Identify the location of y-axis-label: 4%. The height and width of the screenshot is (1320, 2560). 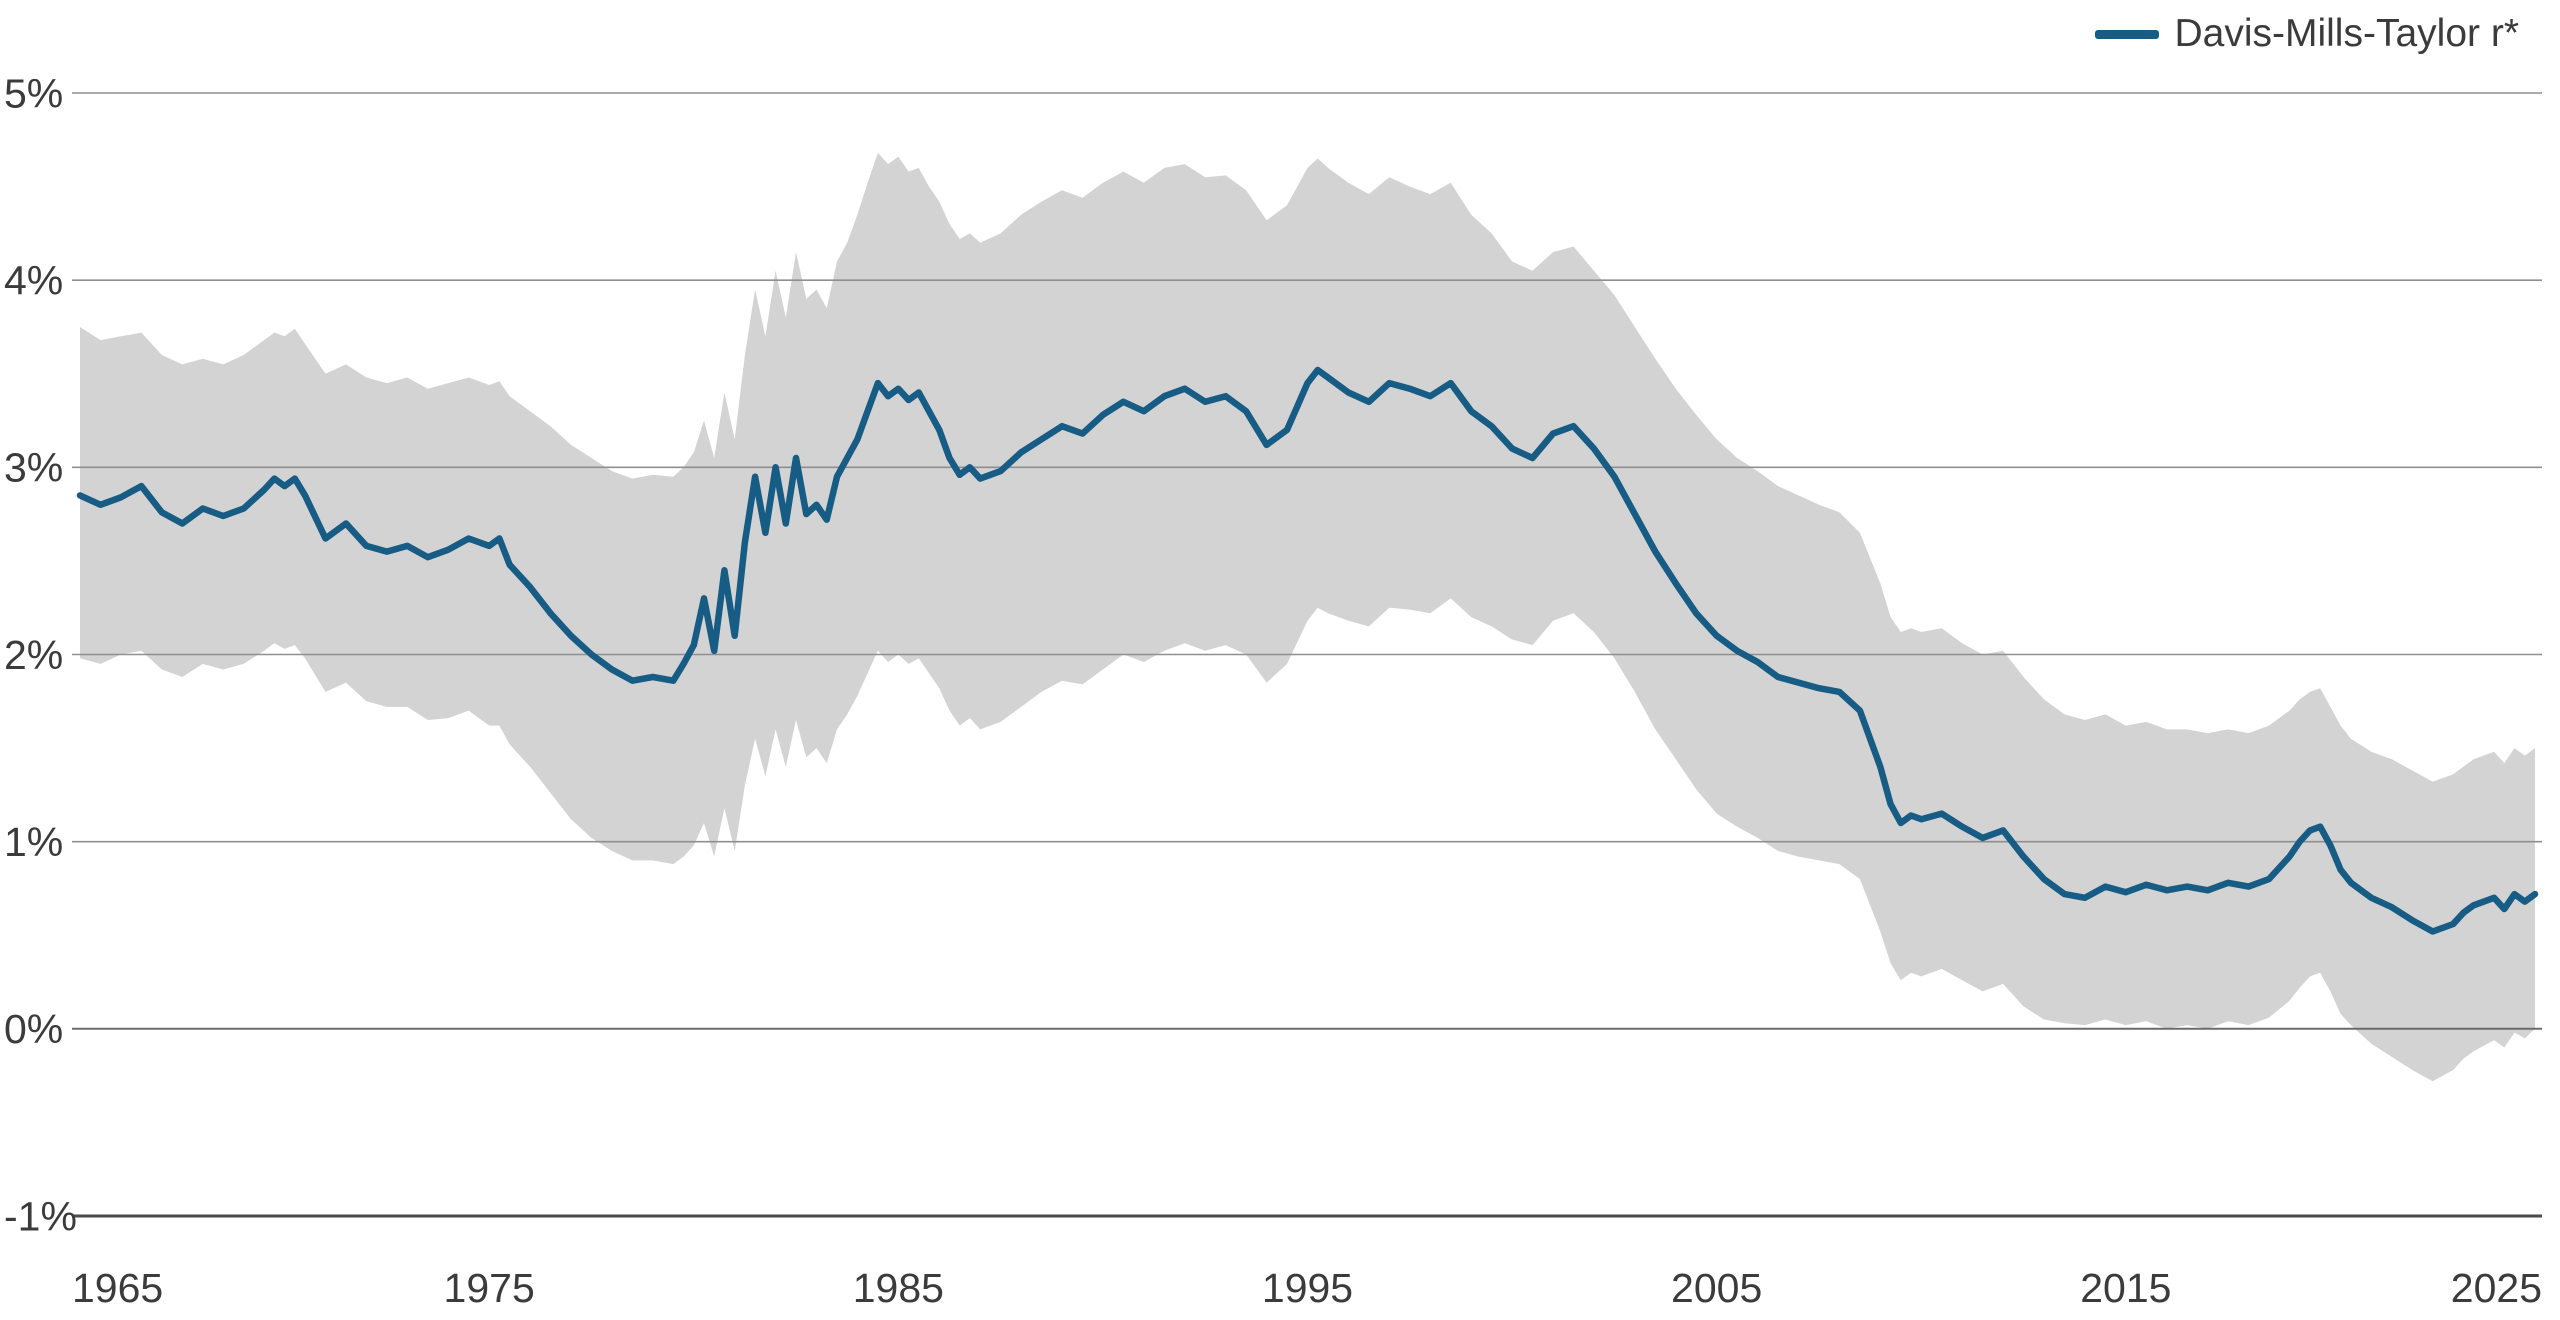
(33, 281).